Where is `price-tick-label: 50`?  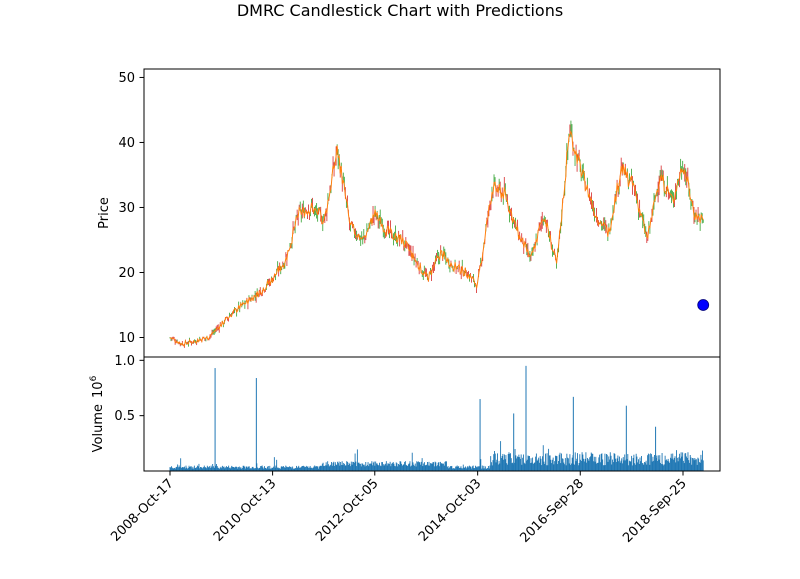
price-tick-label: 50 is located at coordinates (126, 78).